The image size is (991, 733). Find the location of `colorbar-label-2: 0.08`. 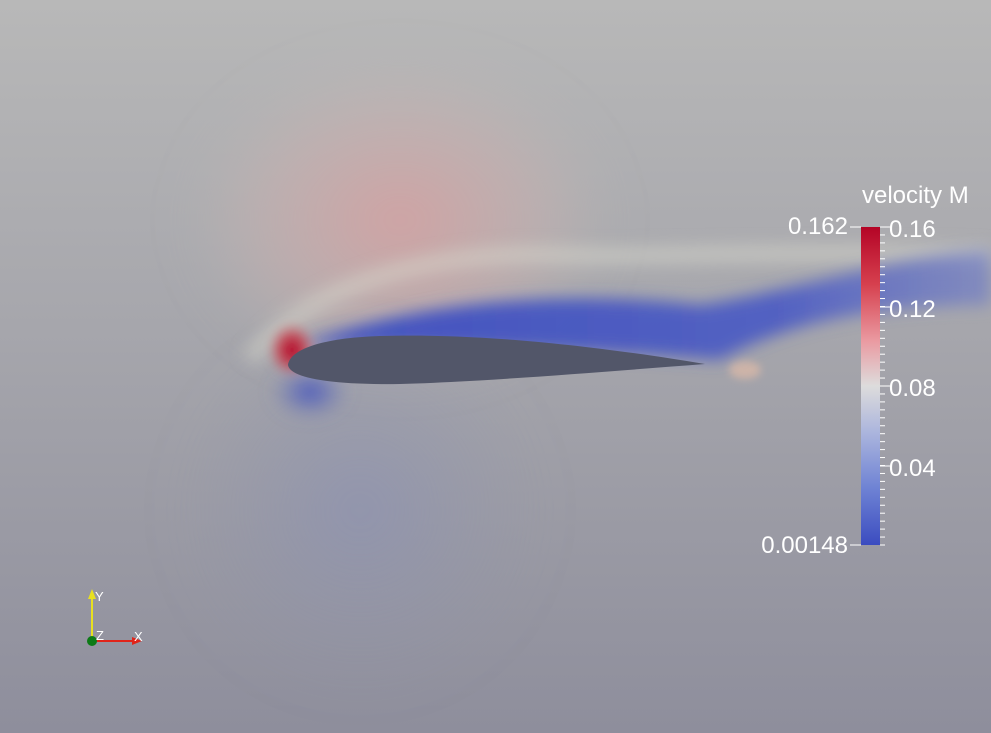

colorbar-label-2: 0.08 is located at coordinates (912, 388).